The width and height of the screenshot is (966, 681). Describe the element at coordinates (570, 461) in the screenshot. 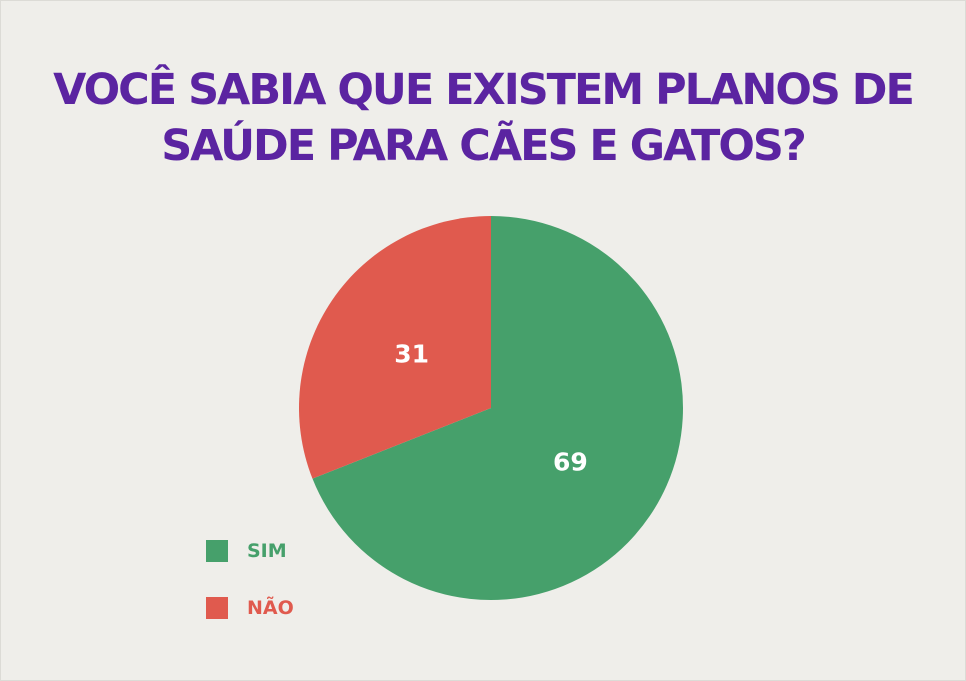

I see `pie-slice-label-sim: 69` at that location.